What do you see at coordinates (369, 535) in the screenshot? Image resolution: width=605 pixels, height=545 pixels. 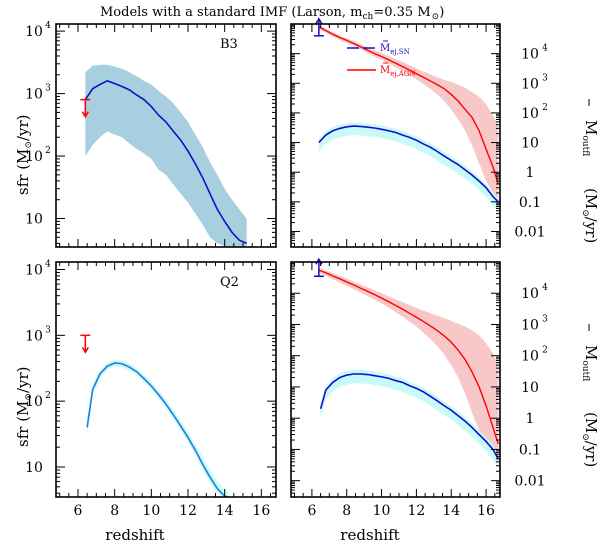 I see `xlabel-right: redshift` at bounding box center [369, 535].